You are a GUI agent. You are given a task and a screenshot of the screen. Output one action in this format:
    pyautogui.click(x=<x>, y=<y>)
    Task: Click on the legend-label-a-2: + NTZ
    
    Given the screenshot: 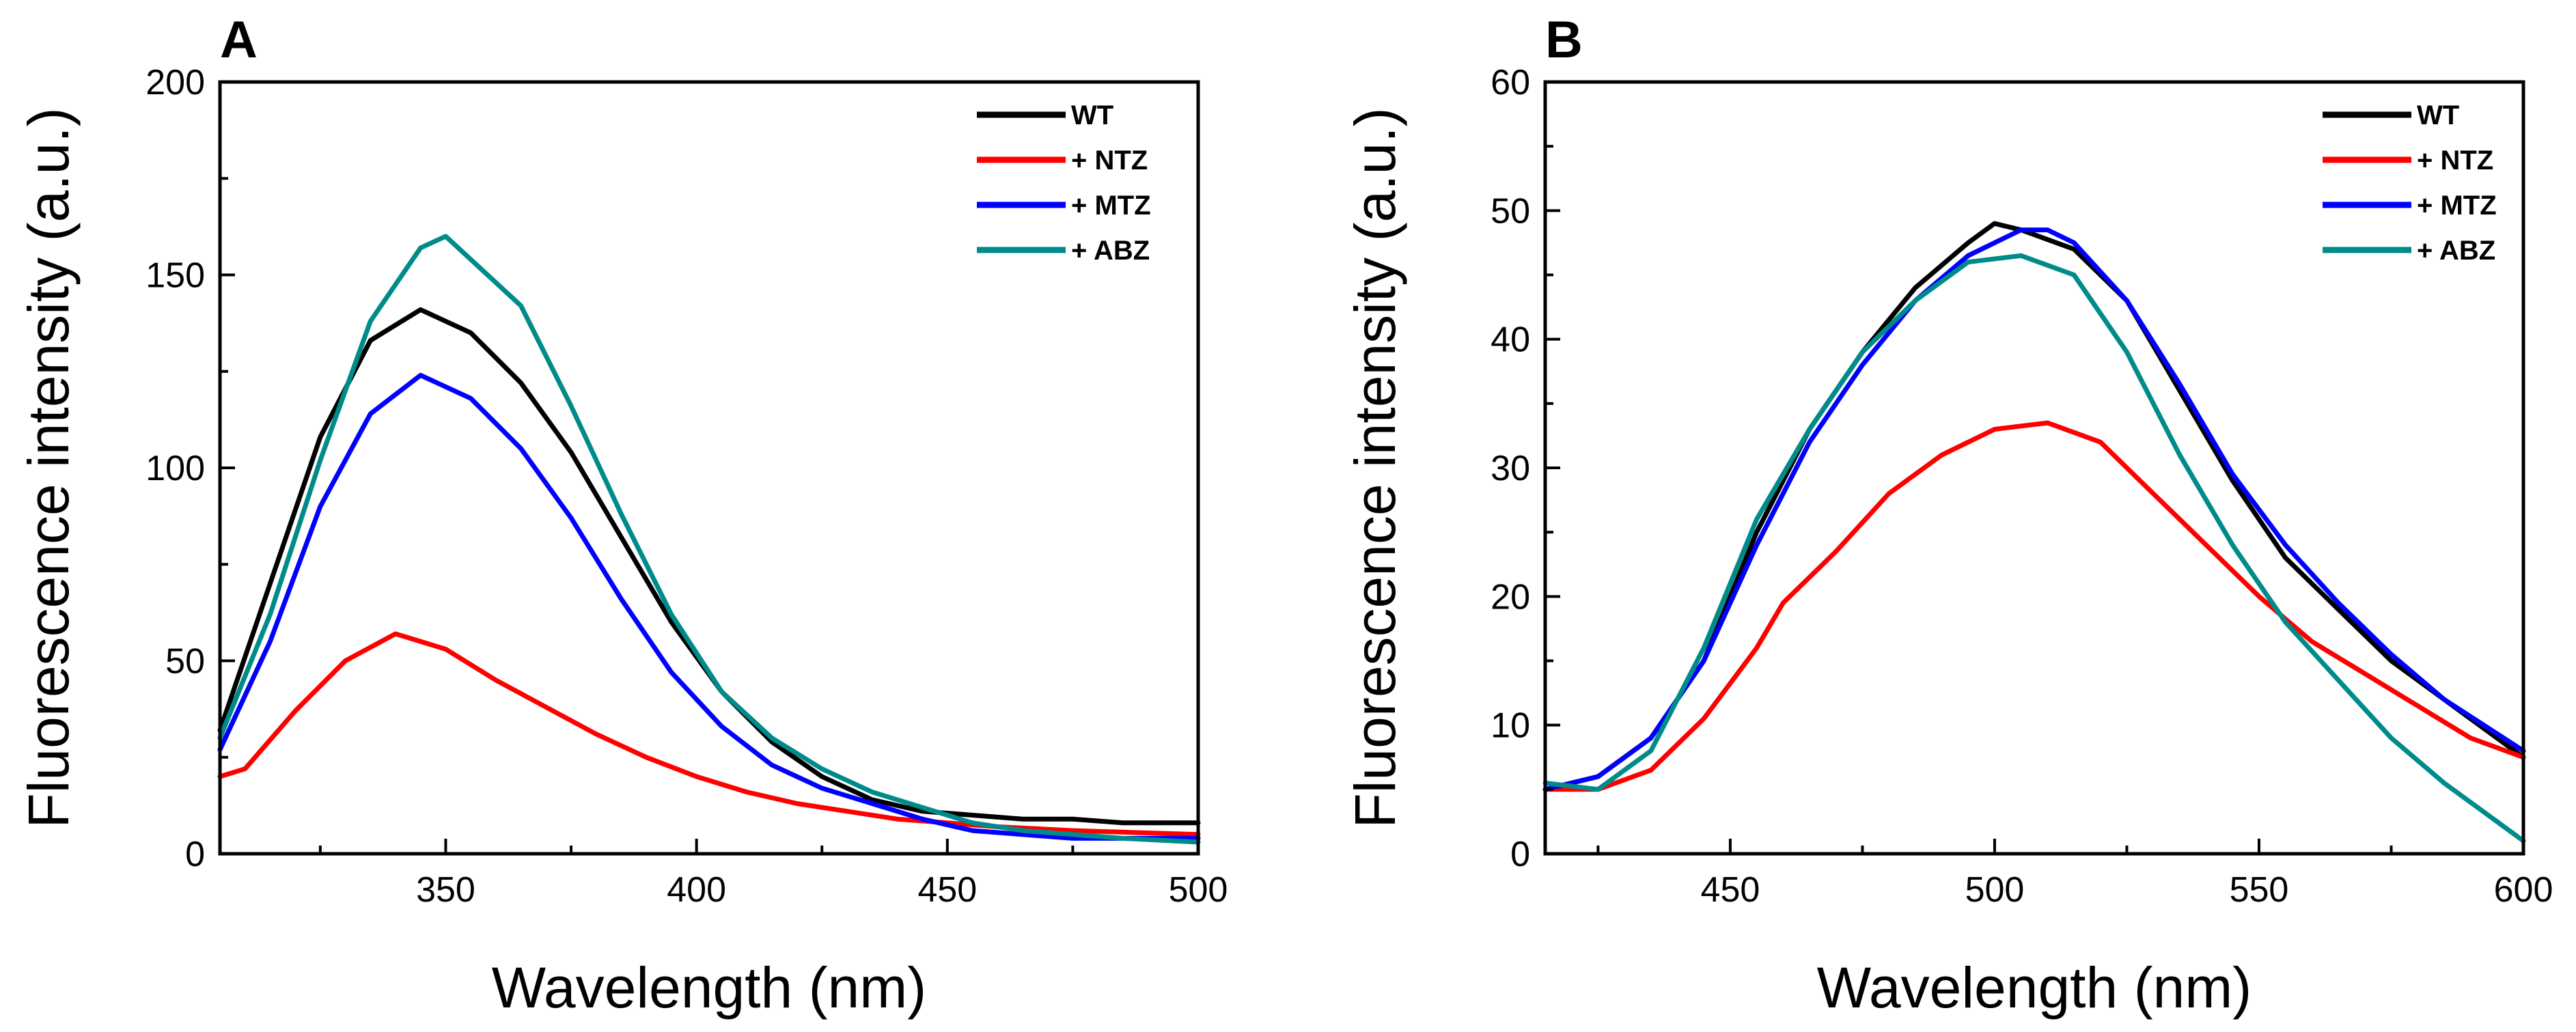 What is the action you would take?
    pyautogui.click(x=1110, y=160)
    